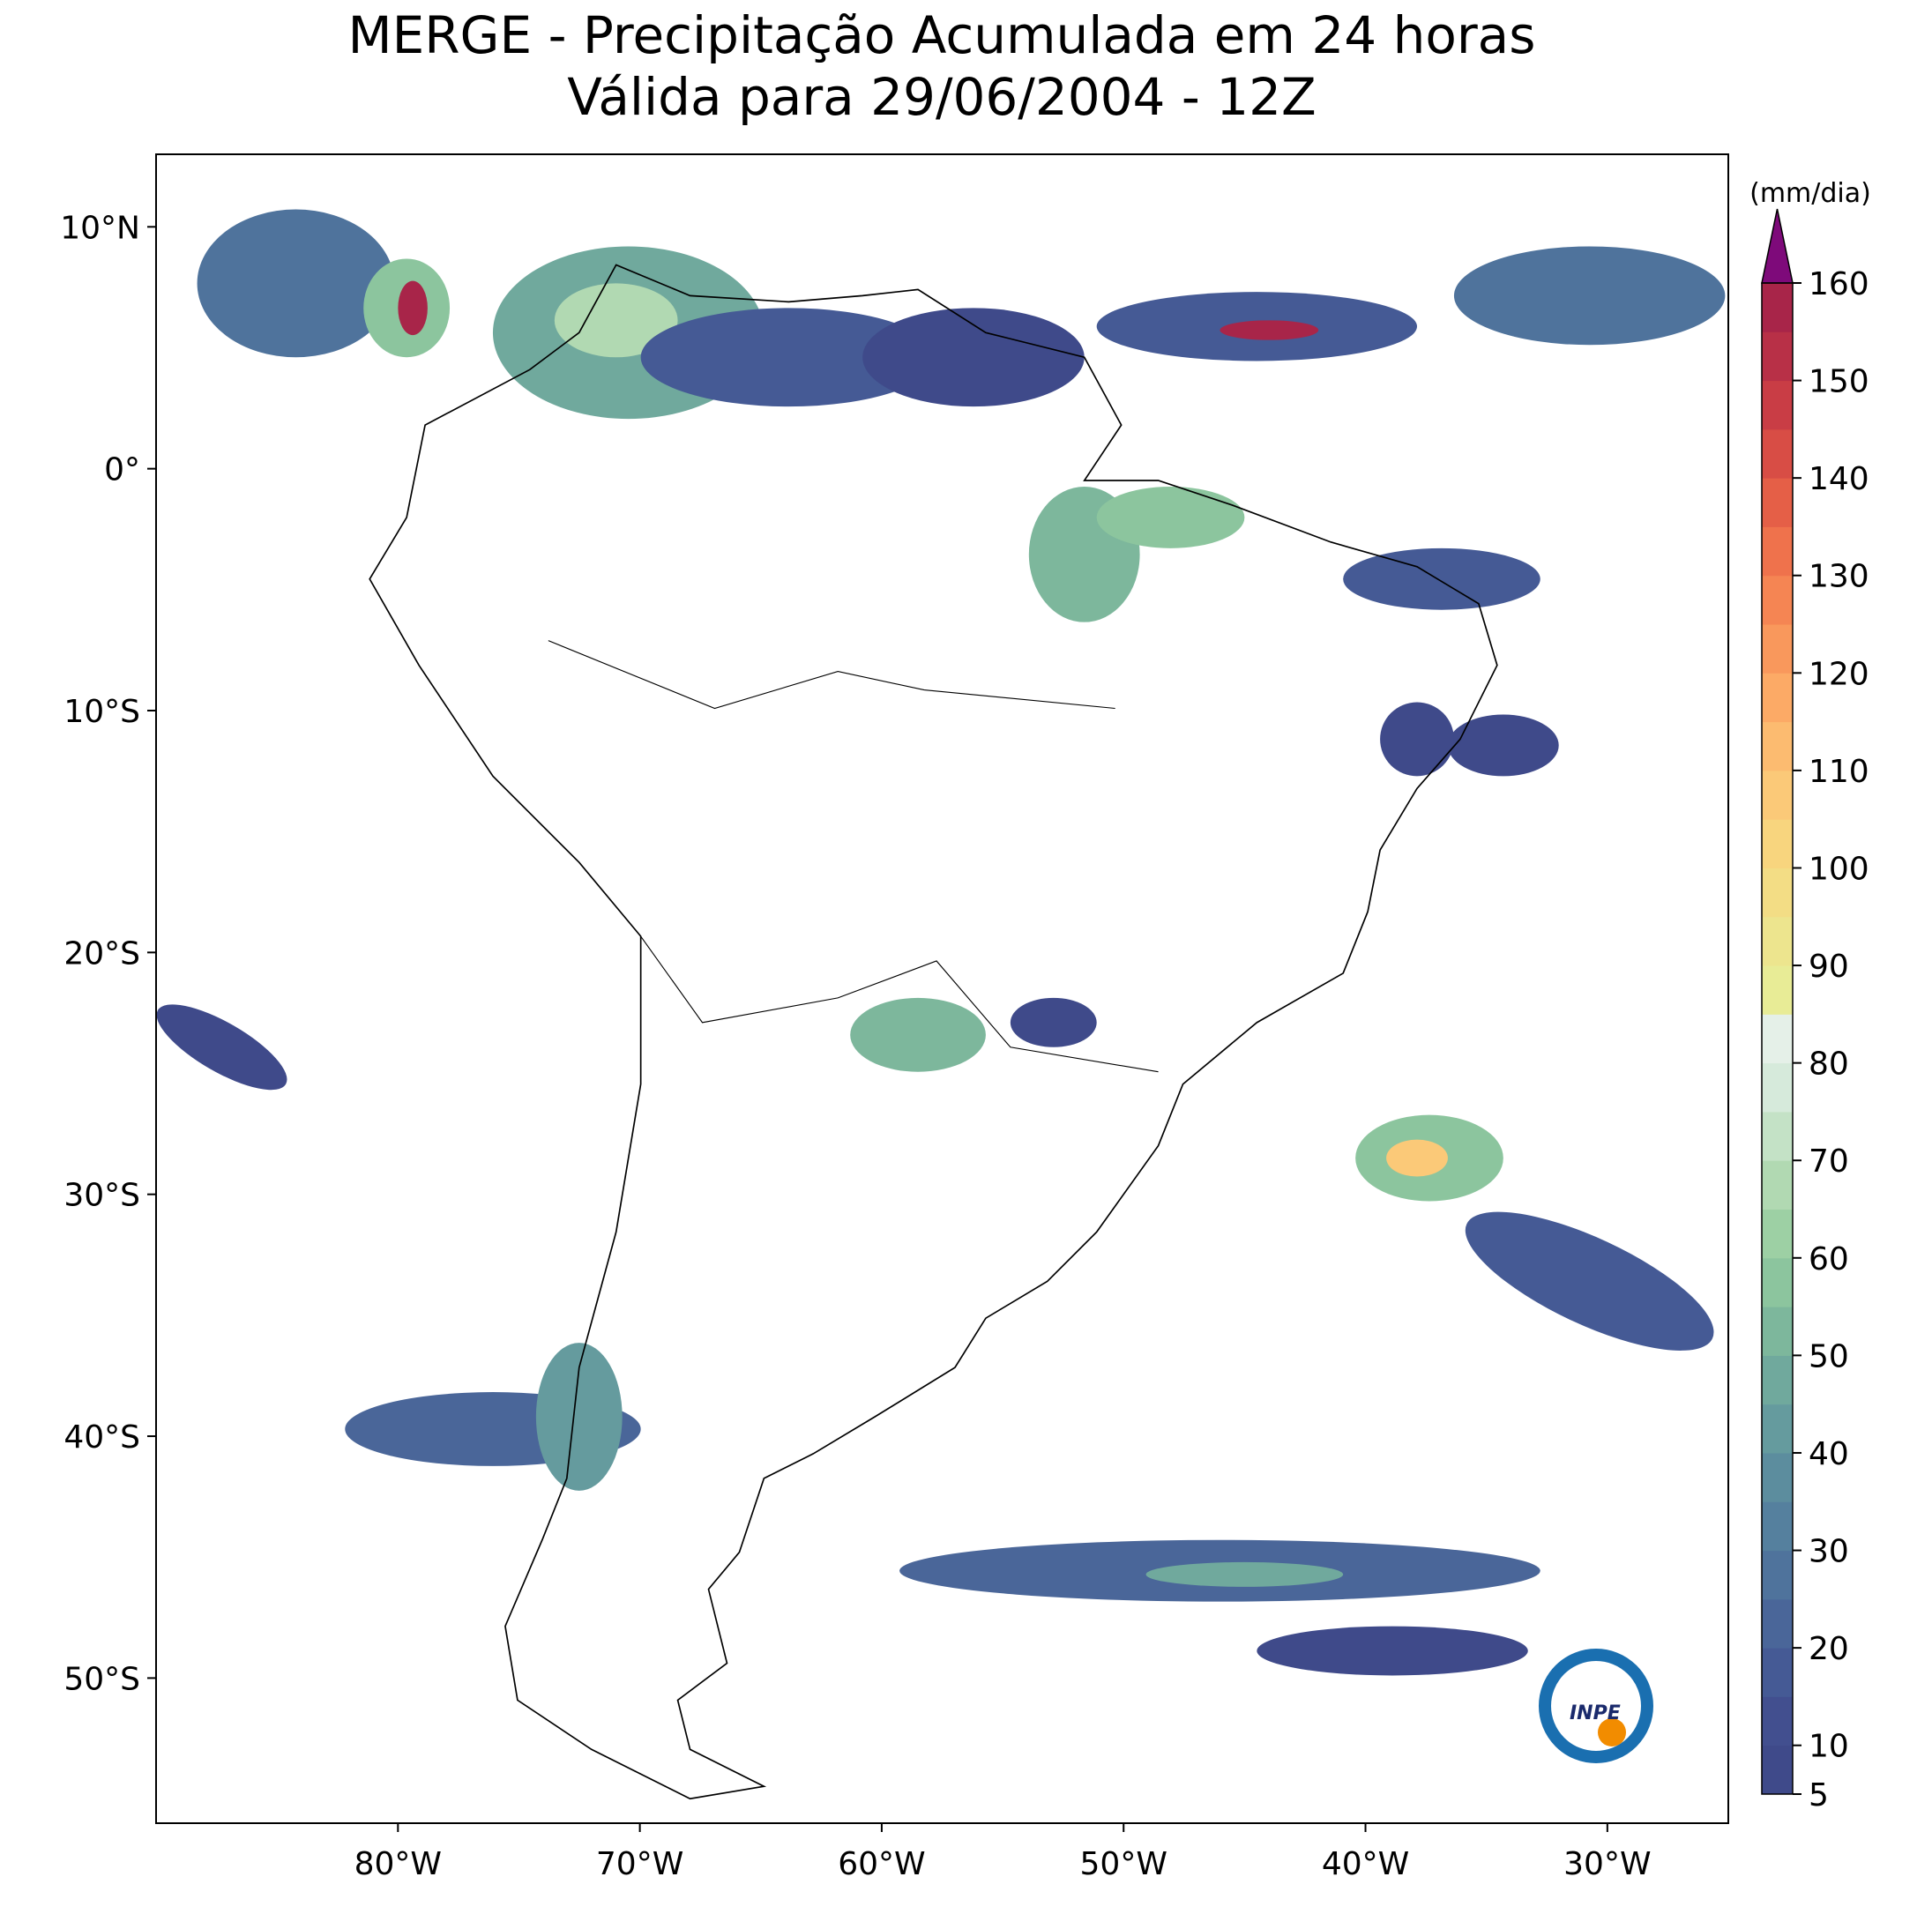  I want to click on colorbar-tick-label: 10, so click(1829, 1747).